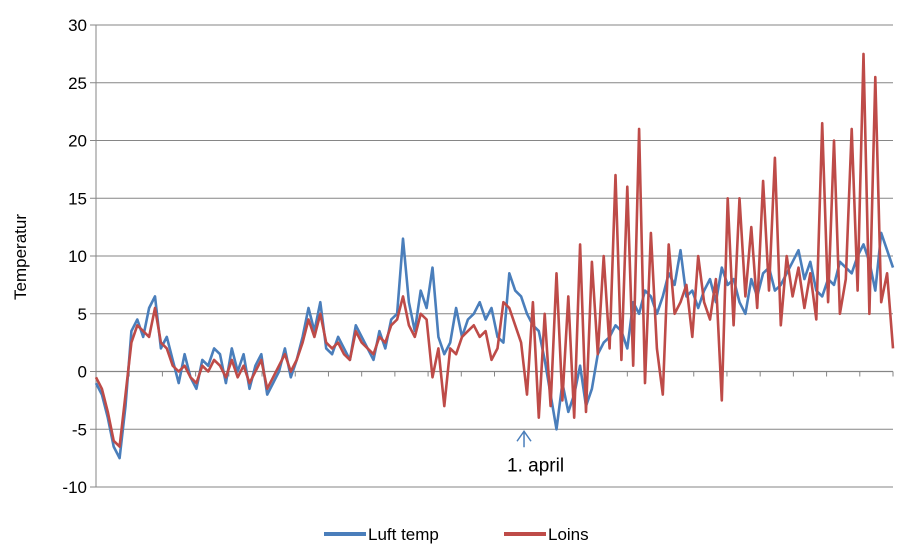 The width and height of the screenshot is (897, 544). What do you see at coordinates (77, 25) in the screenshot?
I see `y-tick-label-30: 30` at bounding box center [77, 25].